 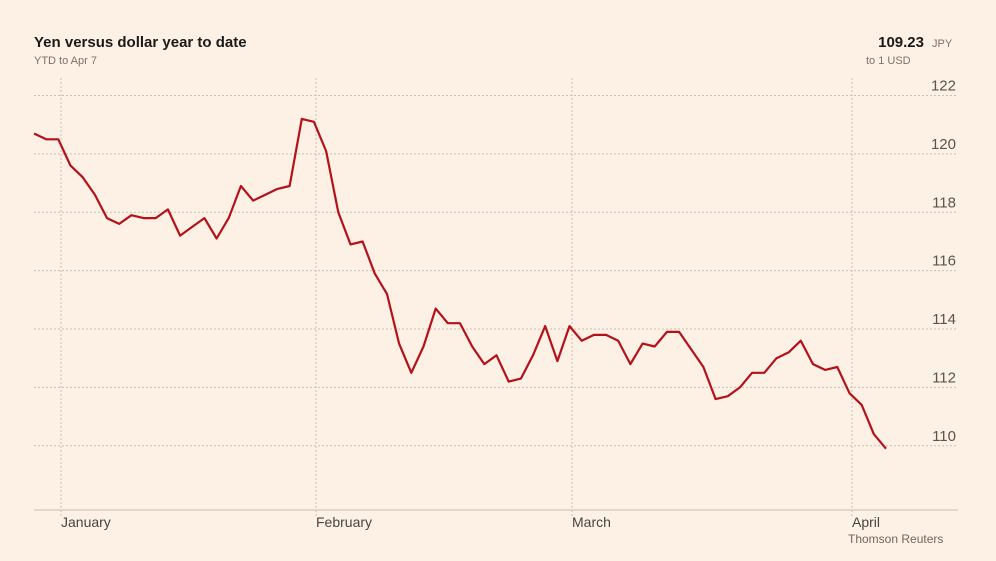 What do you see at coordinates (140, 42) in the screenshot?
I see `chart-title: Yen versus dollar year to date` at bounding box center [140, 42].